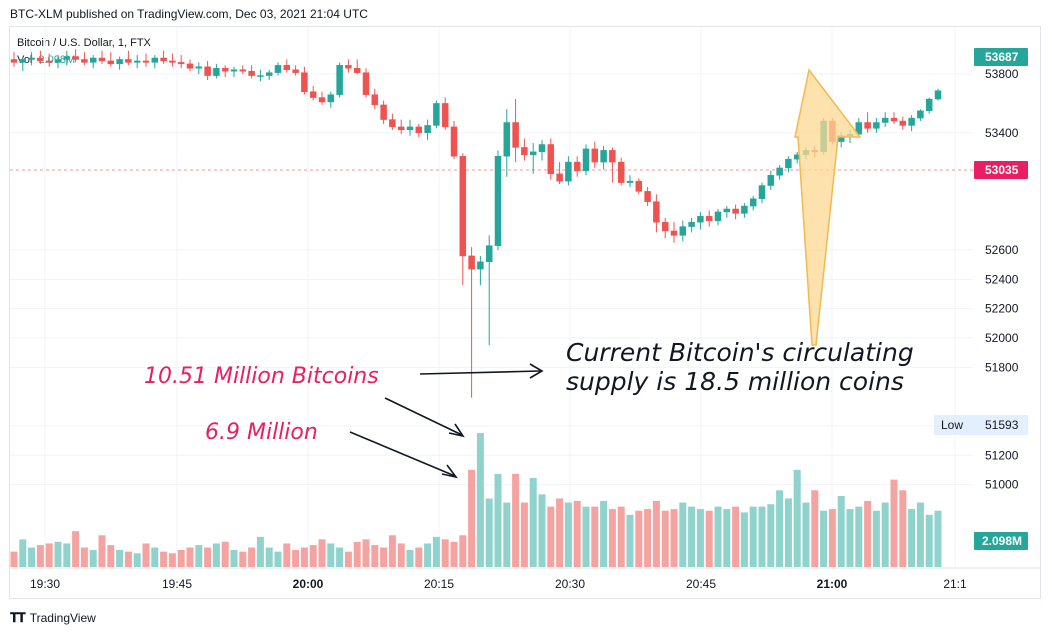  What do you see at coordinates (439, 584) in the screenshot?
I see `time-tick: 20:15` at bounding box center [439, 584].